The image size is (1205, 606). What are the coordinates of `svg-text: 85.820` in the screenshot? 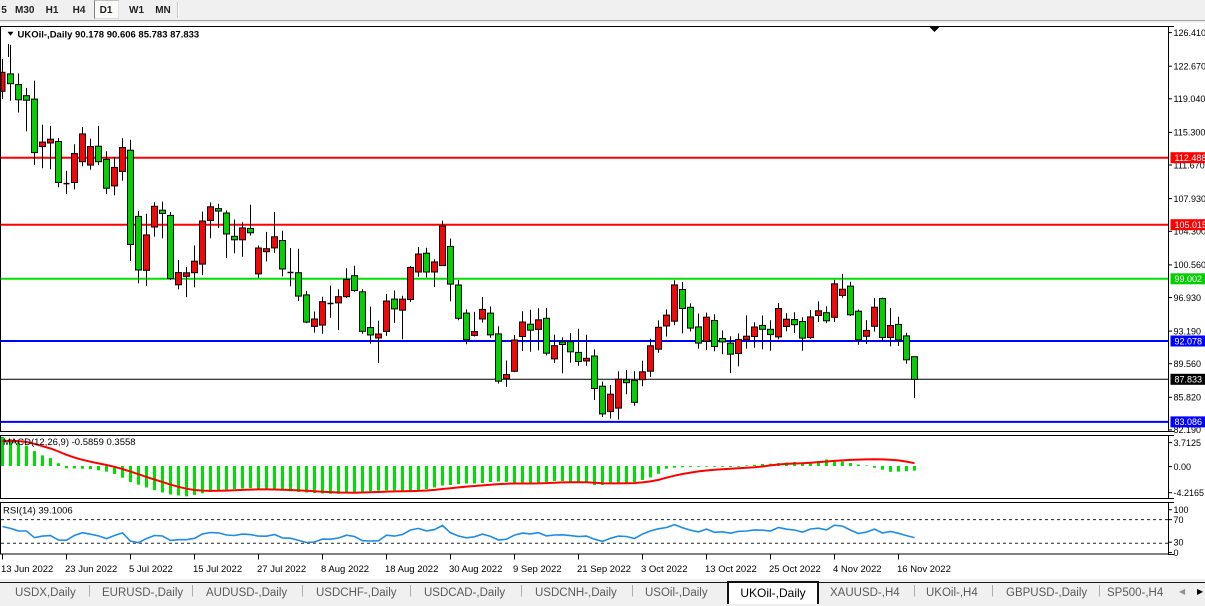 It's located at (1188, 398).